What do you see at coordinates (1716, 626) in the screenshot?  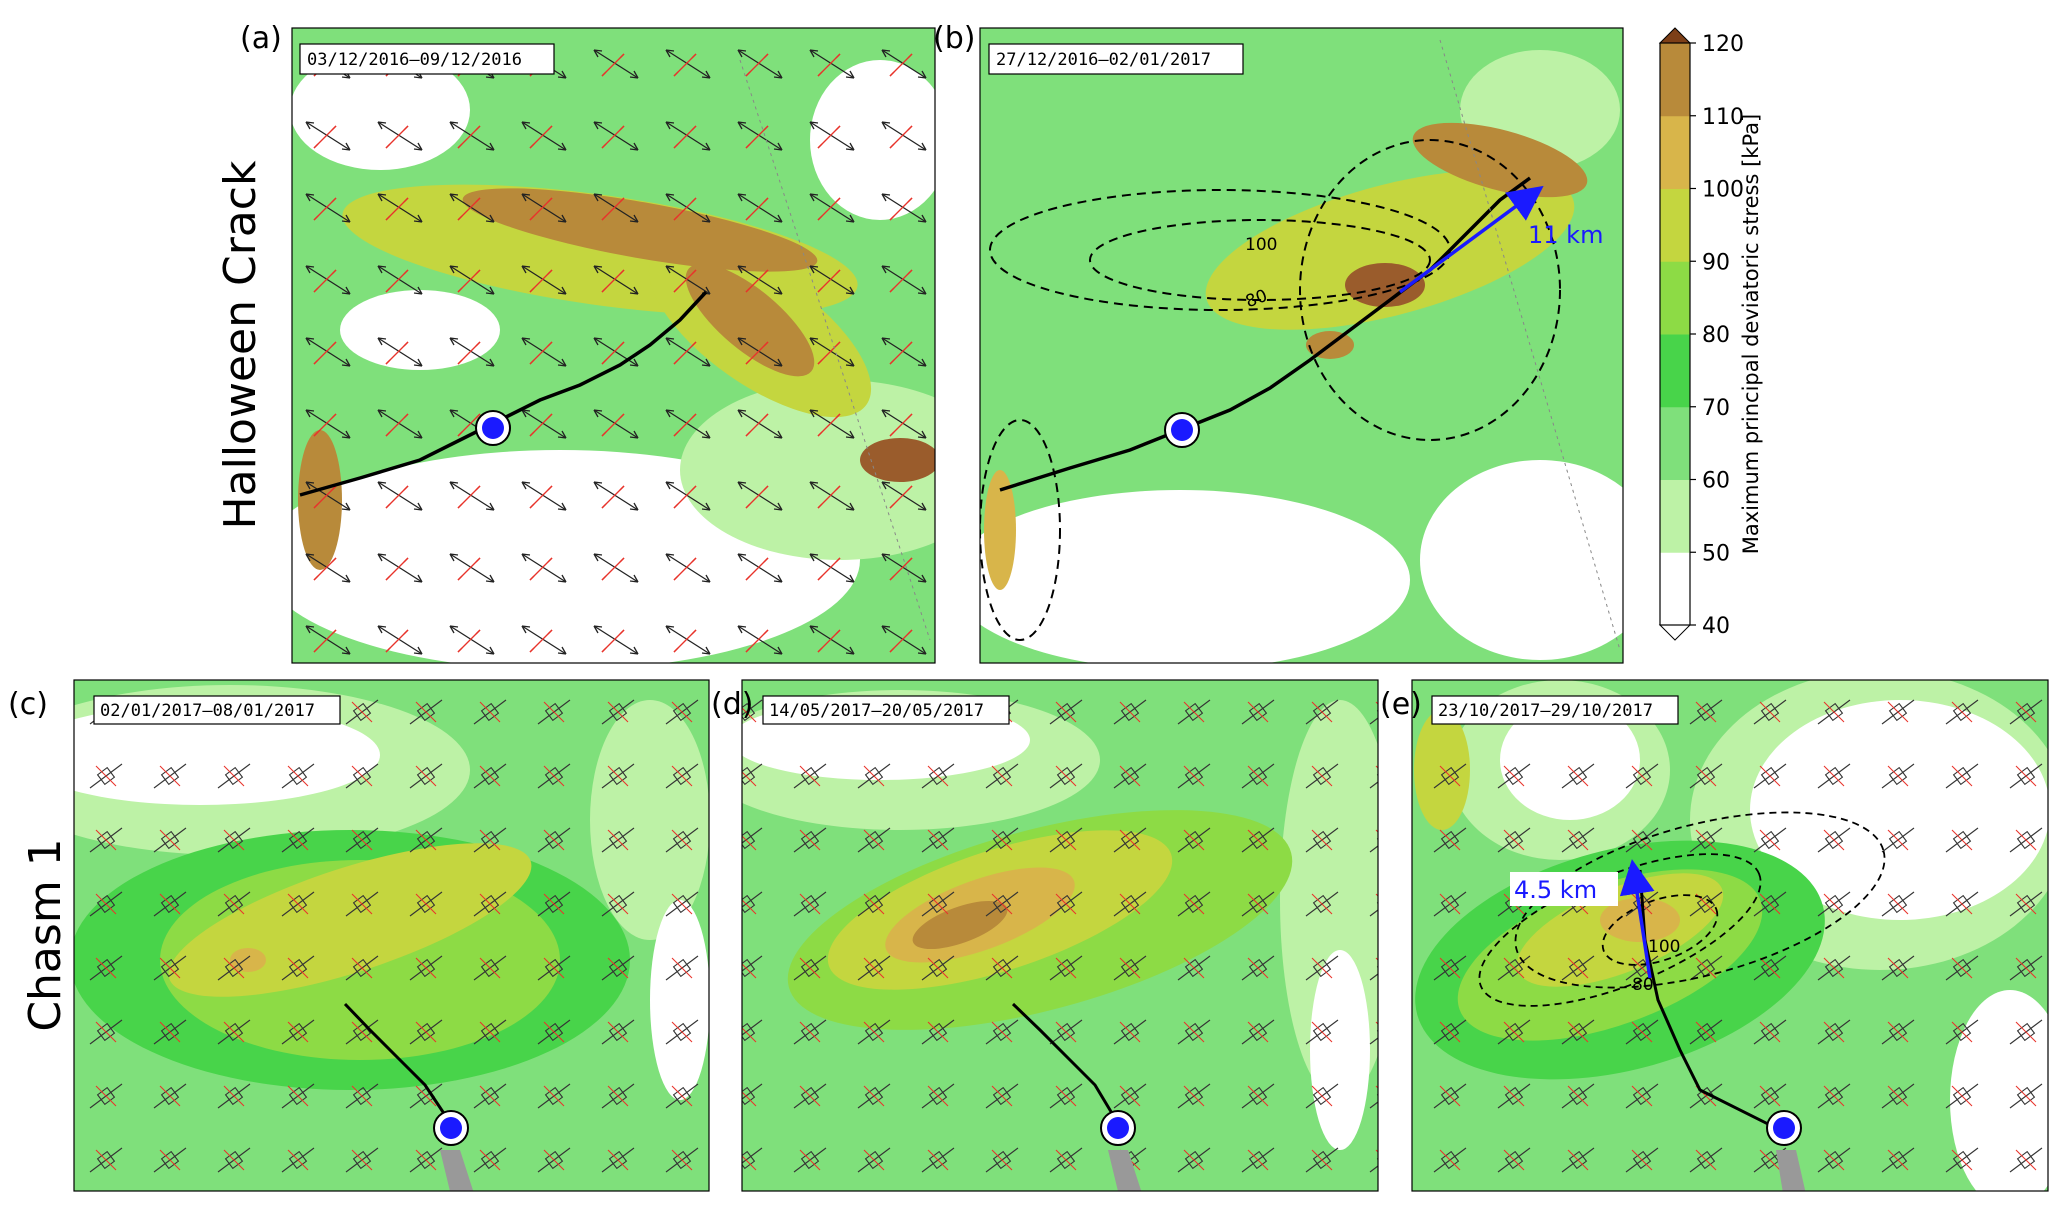 I see `colorbar-tick-label: 40` at bounding box center [1716, 626].